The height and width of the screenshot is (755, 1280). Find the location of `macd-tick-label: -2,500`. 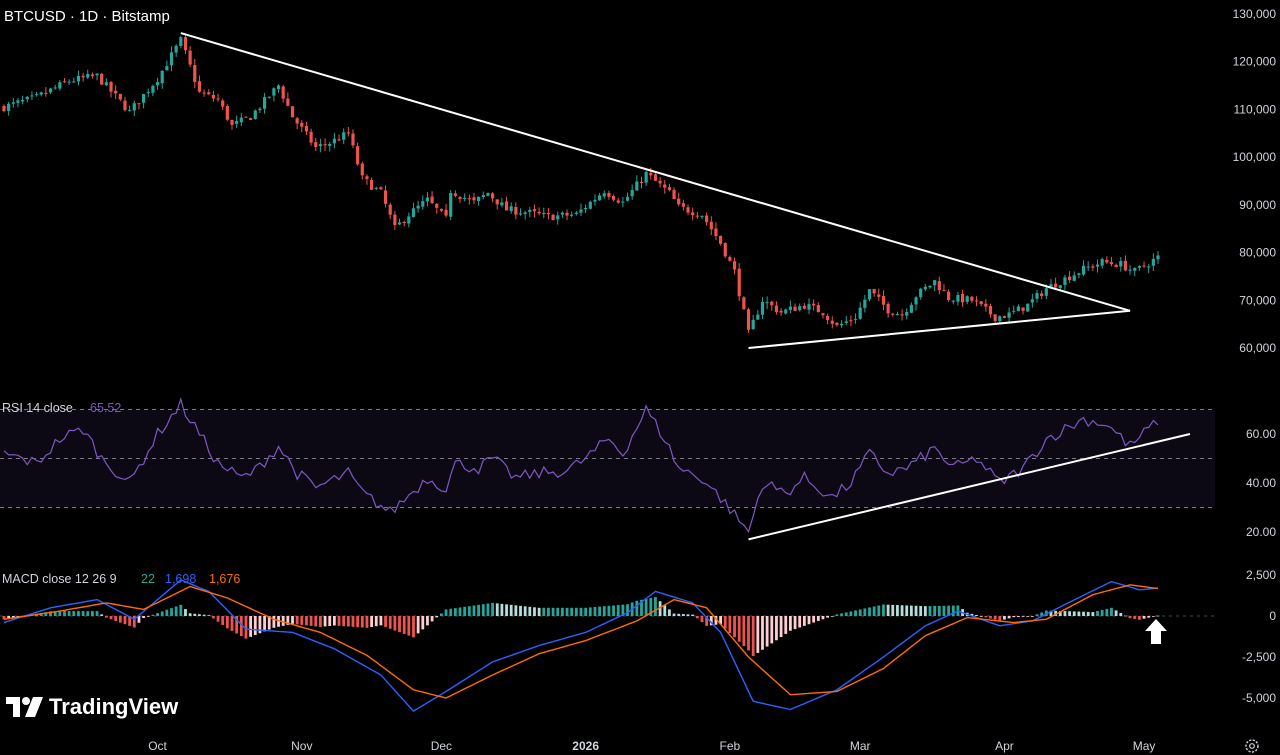

macd-tick-label: -2,500 is located at coordinates (1259, 657).